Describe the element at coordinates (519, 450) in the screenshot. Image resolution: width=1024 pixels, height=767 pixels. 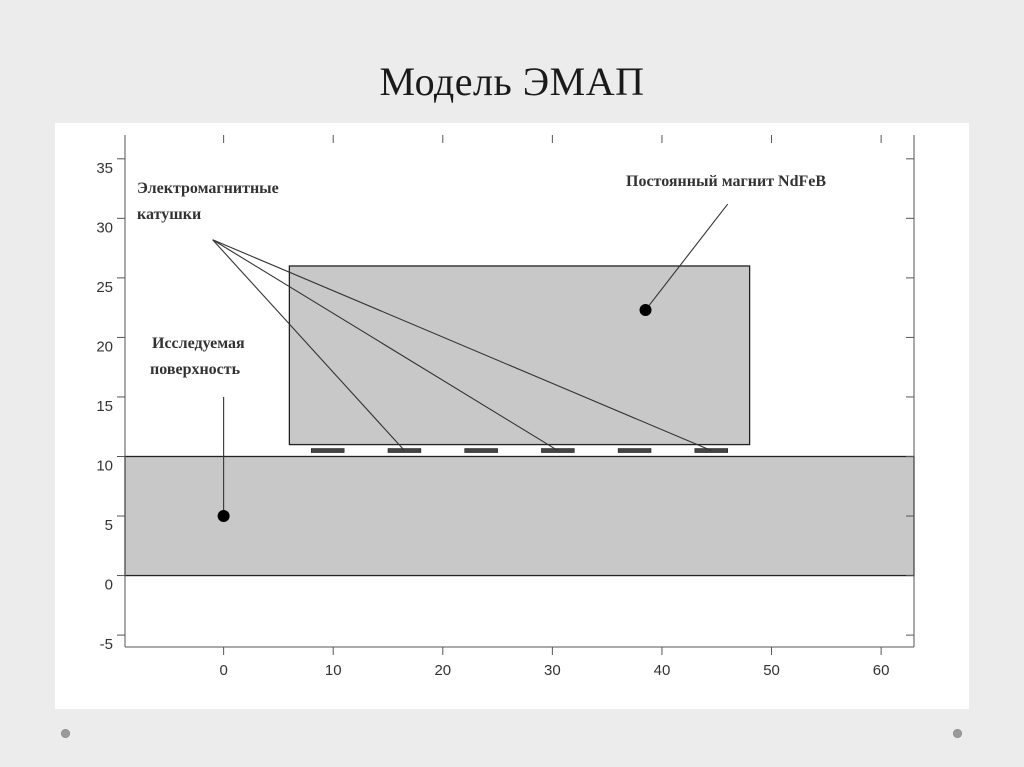
I see `coils-layer` at that location.